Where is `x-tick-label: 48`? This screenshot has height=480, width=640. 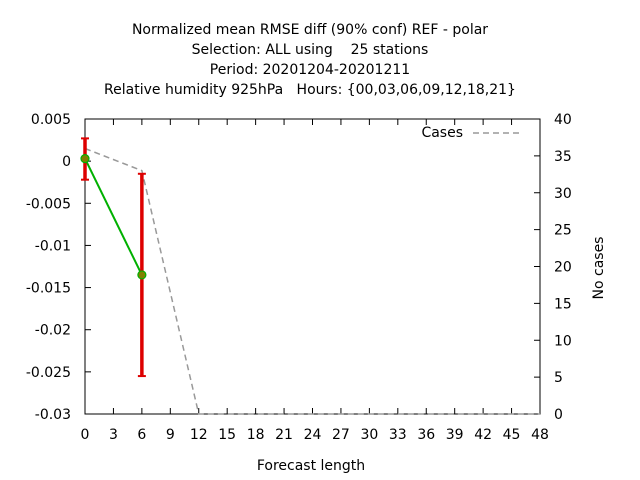 x-tick-label: 48 is located at coordinates (540, 435).